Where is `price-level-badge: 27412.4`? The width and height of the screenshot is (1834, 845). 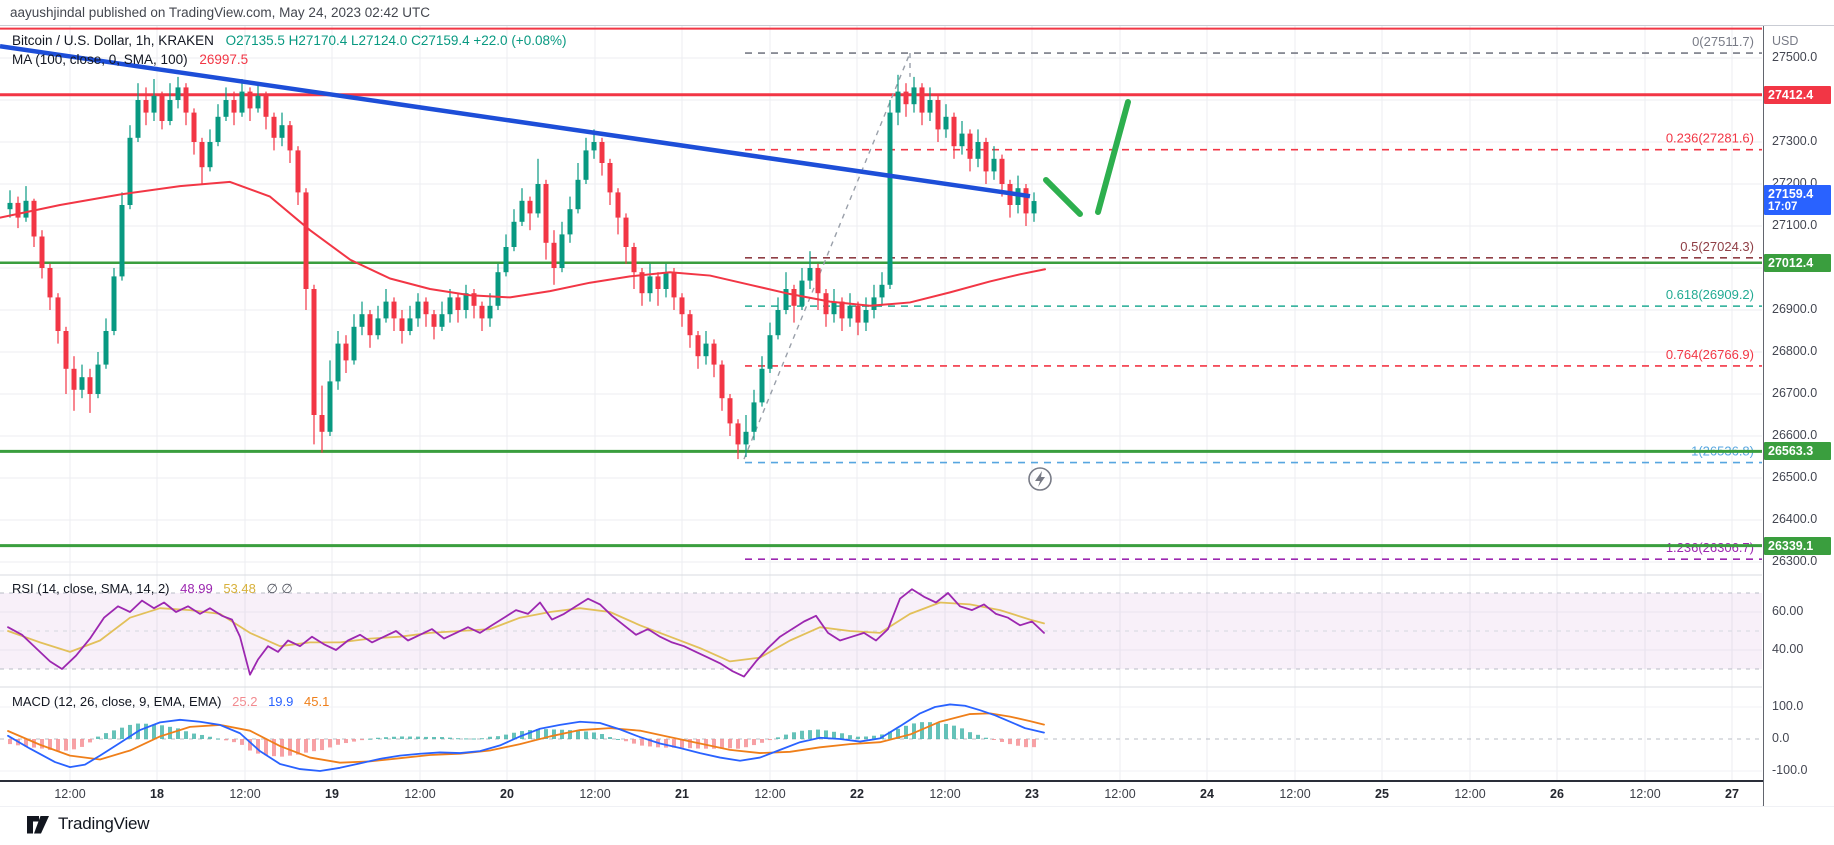 price-level-badge: 27412.4 is located at coordinates (1797, 94).